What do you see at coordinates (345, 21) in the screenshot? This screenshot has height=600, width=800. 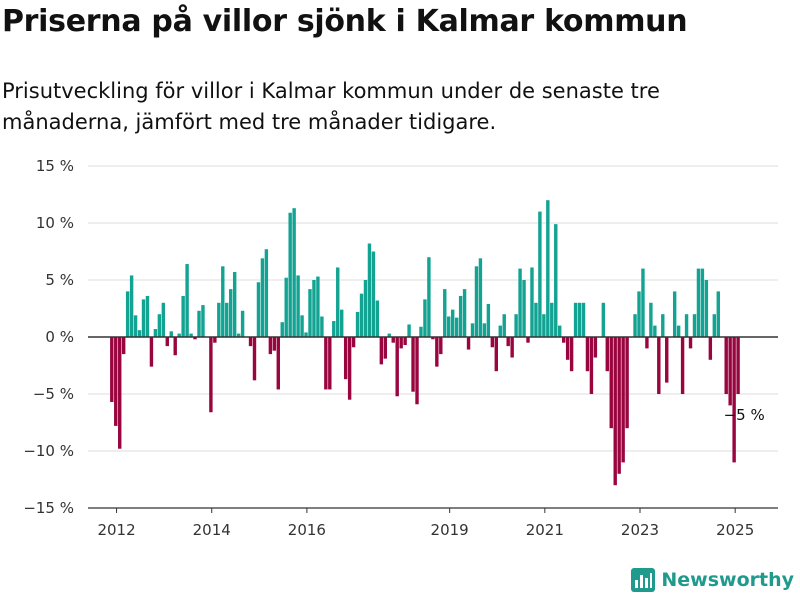 I see `chart-title: Priserna på villor sjönk i Kalmar kommun` at bounding box center [345, 21].